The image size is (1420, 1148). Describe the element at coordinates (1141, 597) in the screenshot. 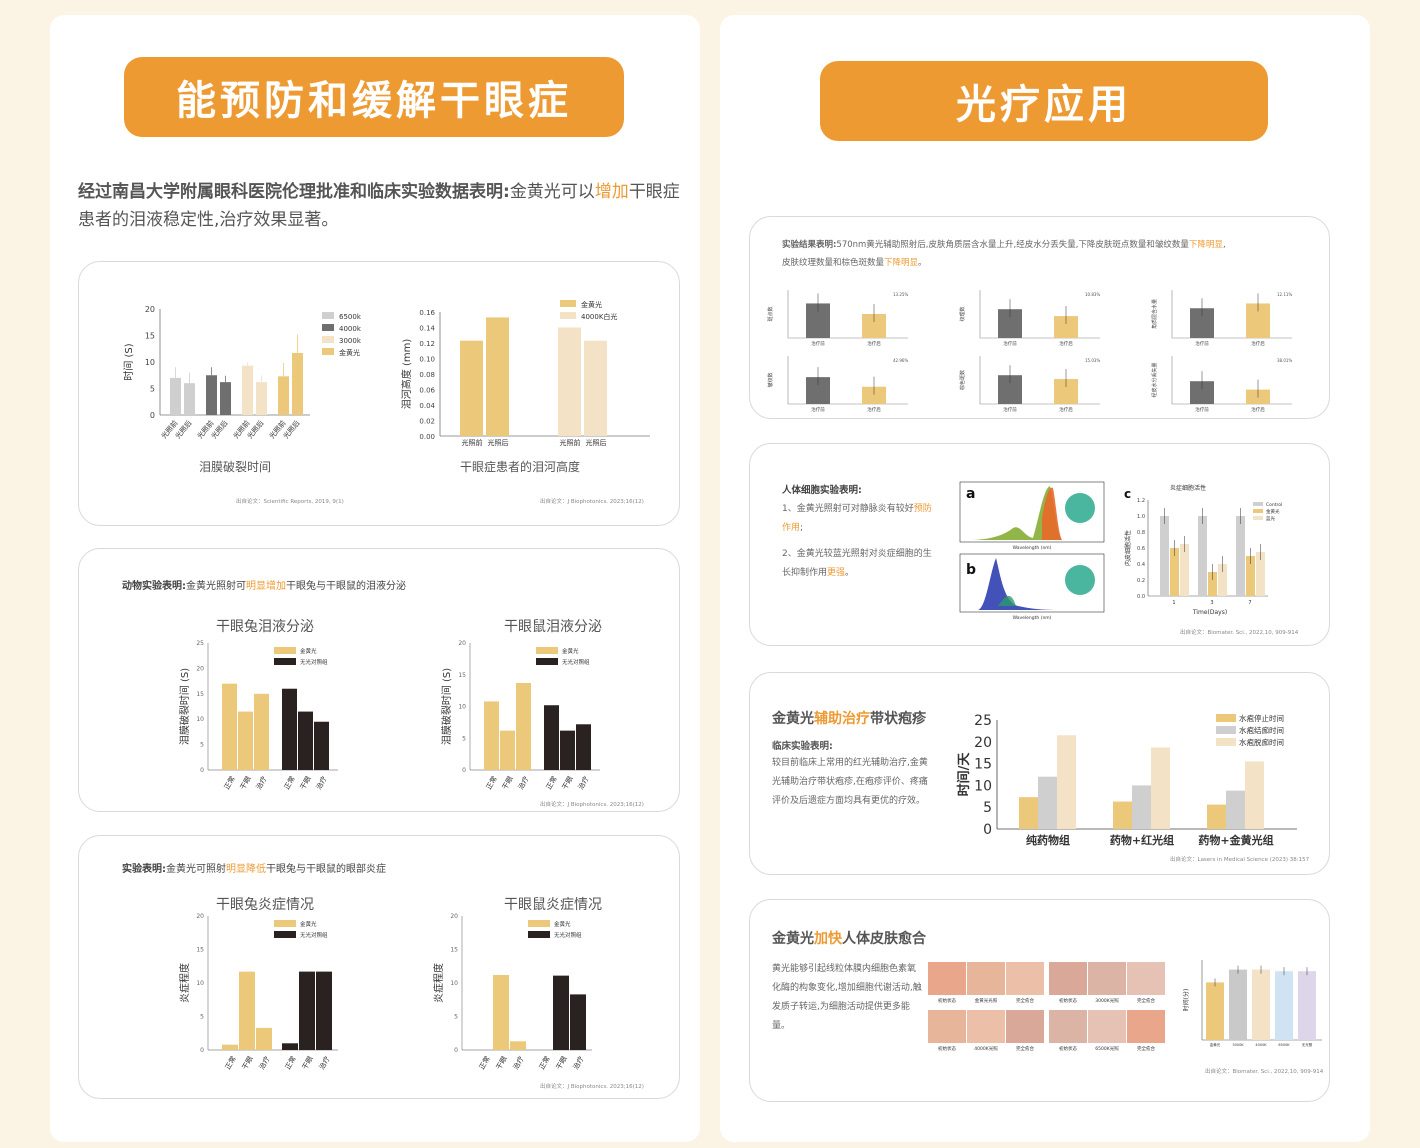

I see `y-tick-label: 0.0` at that location.